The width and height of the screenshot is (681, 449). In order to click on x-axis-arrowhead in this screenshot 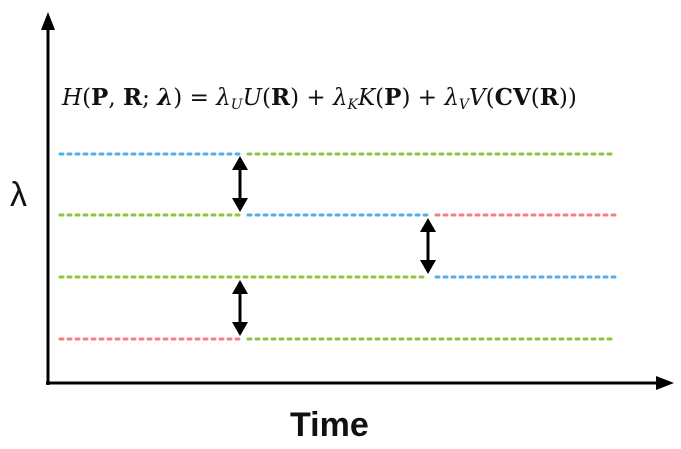, I will do `click(665, 383)`.